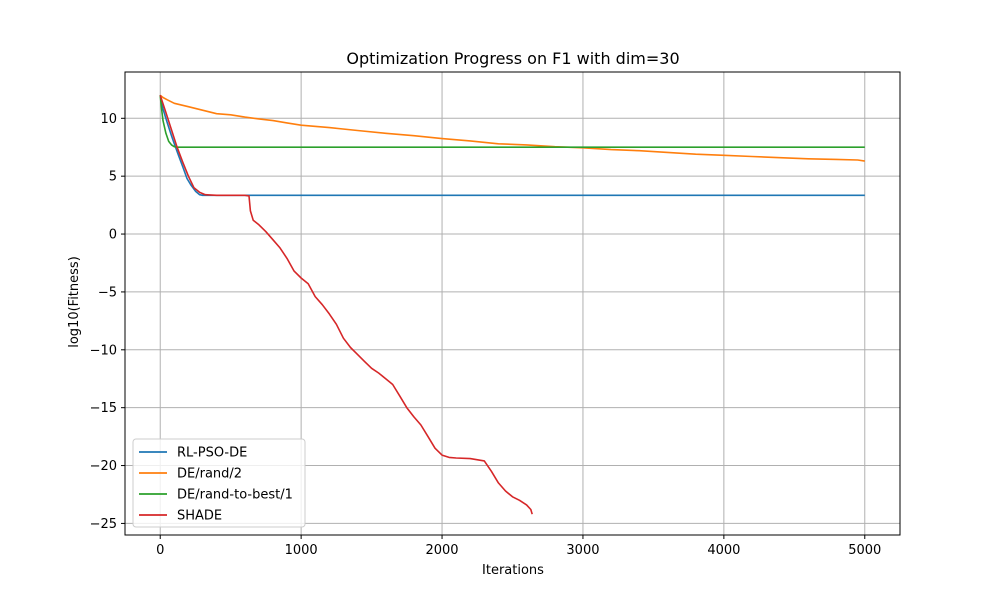  What do you see at coordinates (209, 474) in the screenshot?
I see `legend-label: DE/rand/2` at bounding box center [209, 474].